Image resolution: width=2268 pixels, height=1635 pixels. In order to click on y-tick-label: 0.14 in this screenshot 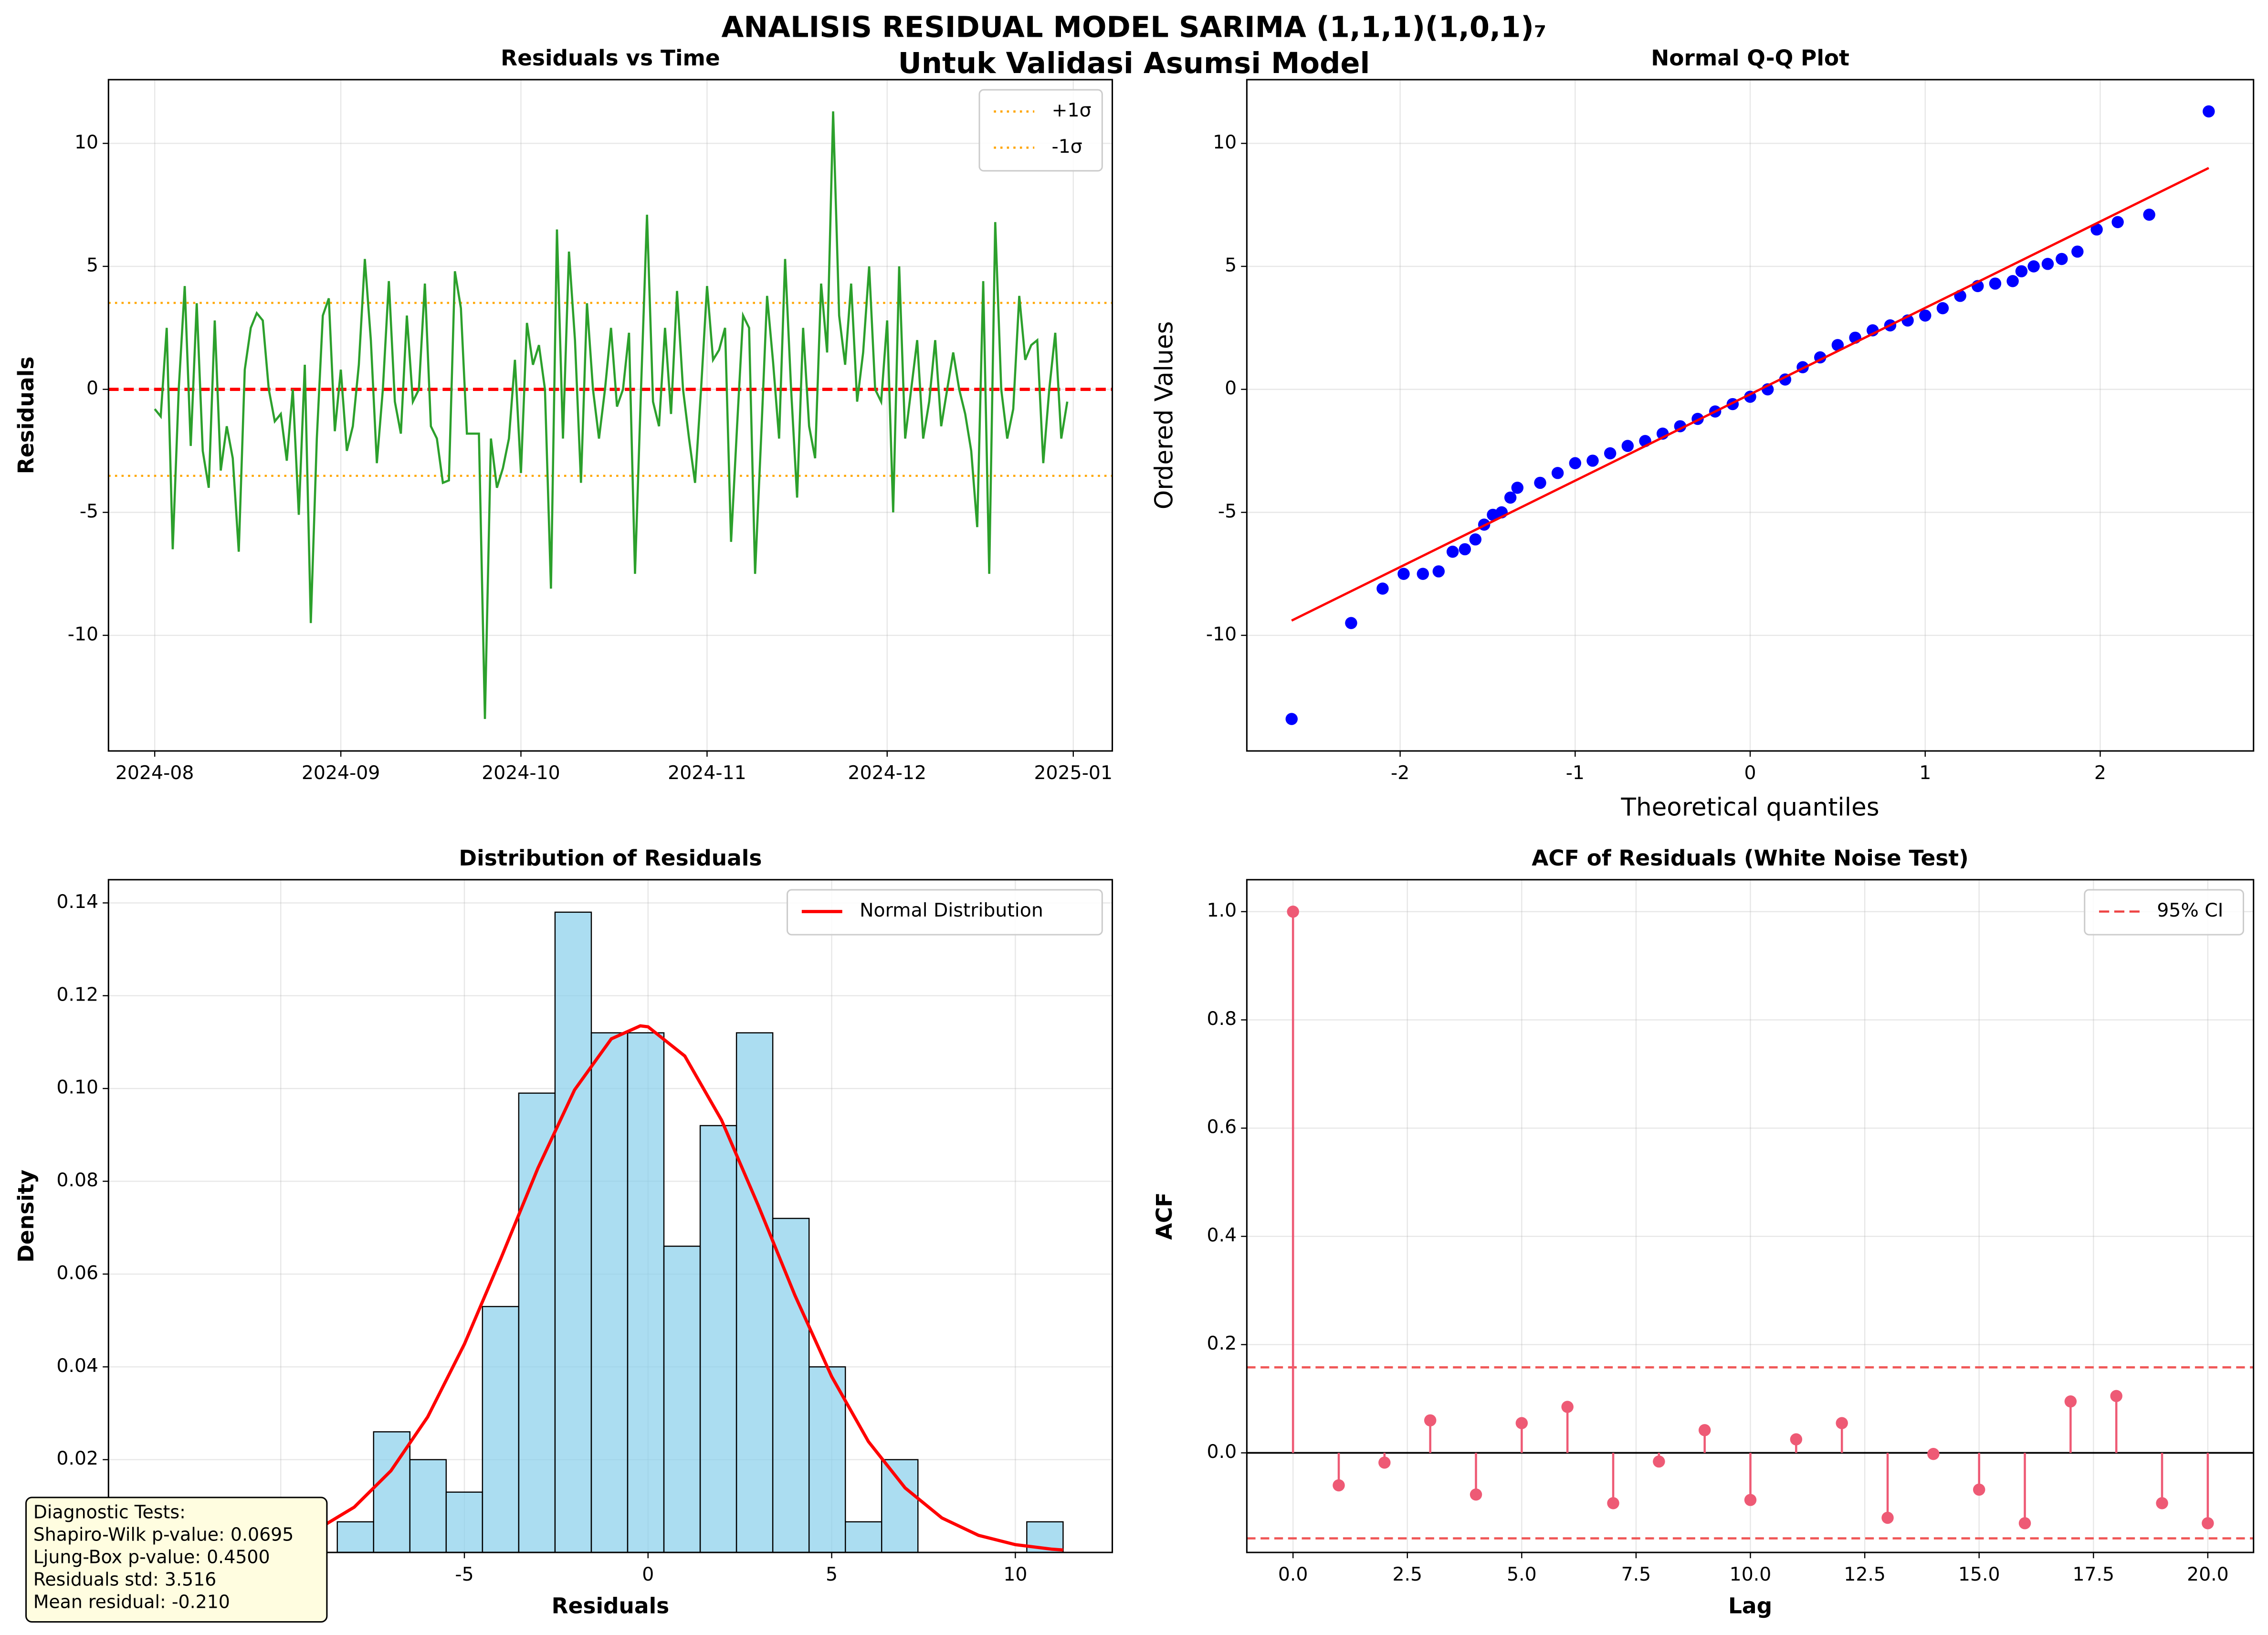, I will do `click(77, 902)`.